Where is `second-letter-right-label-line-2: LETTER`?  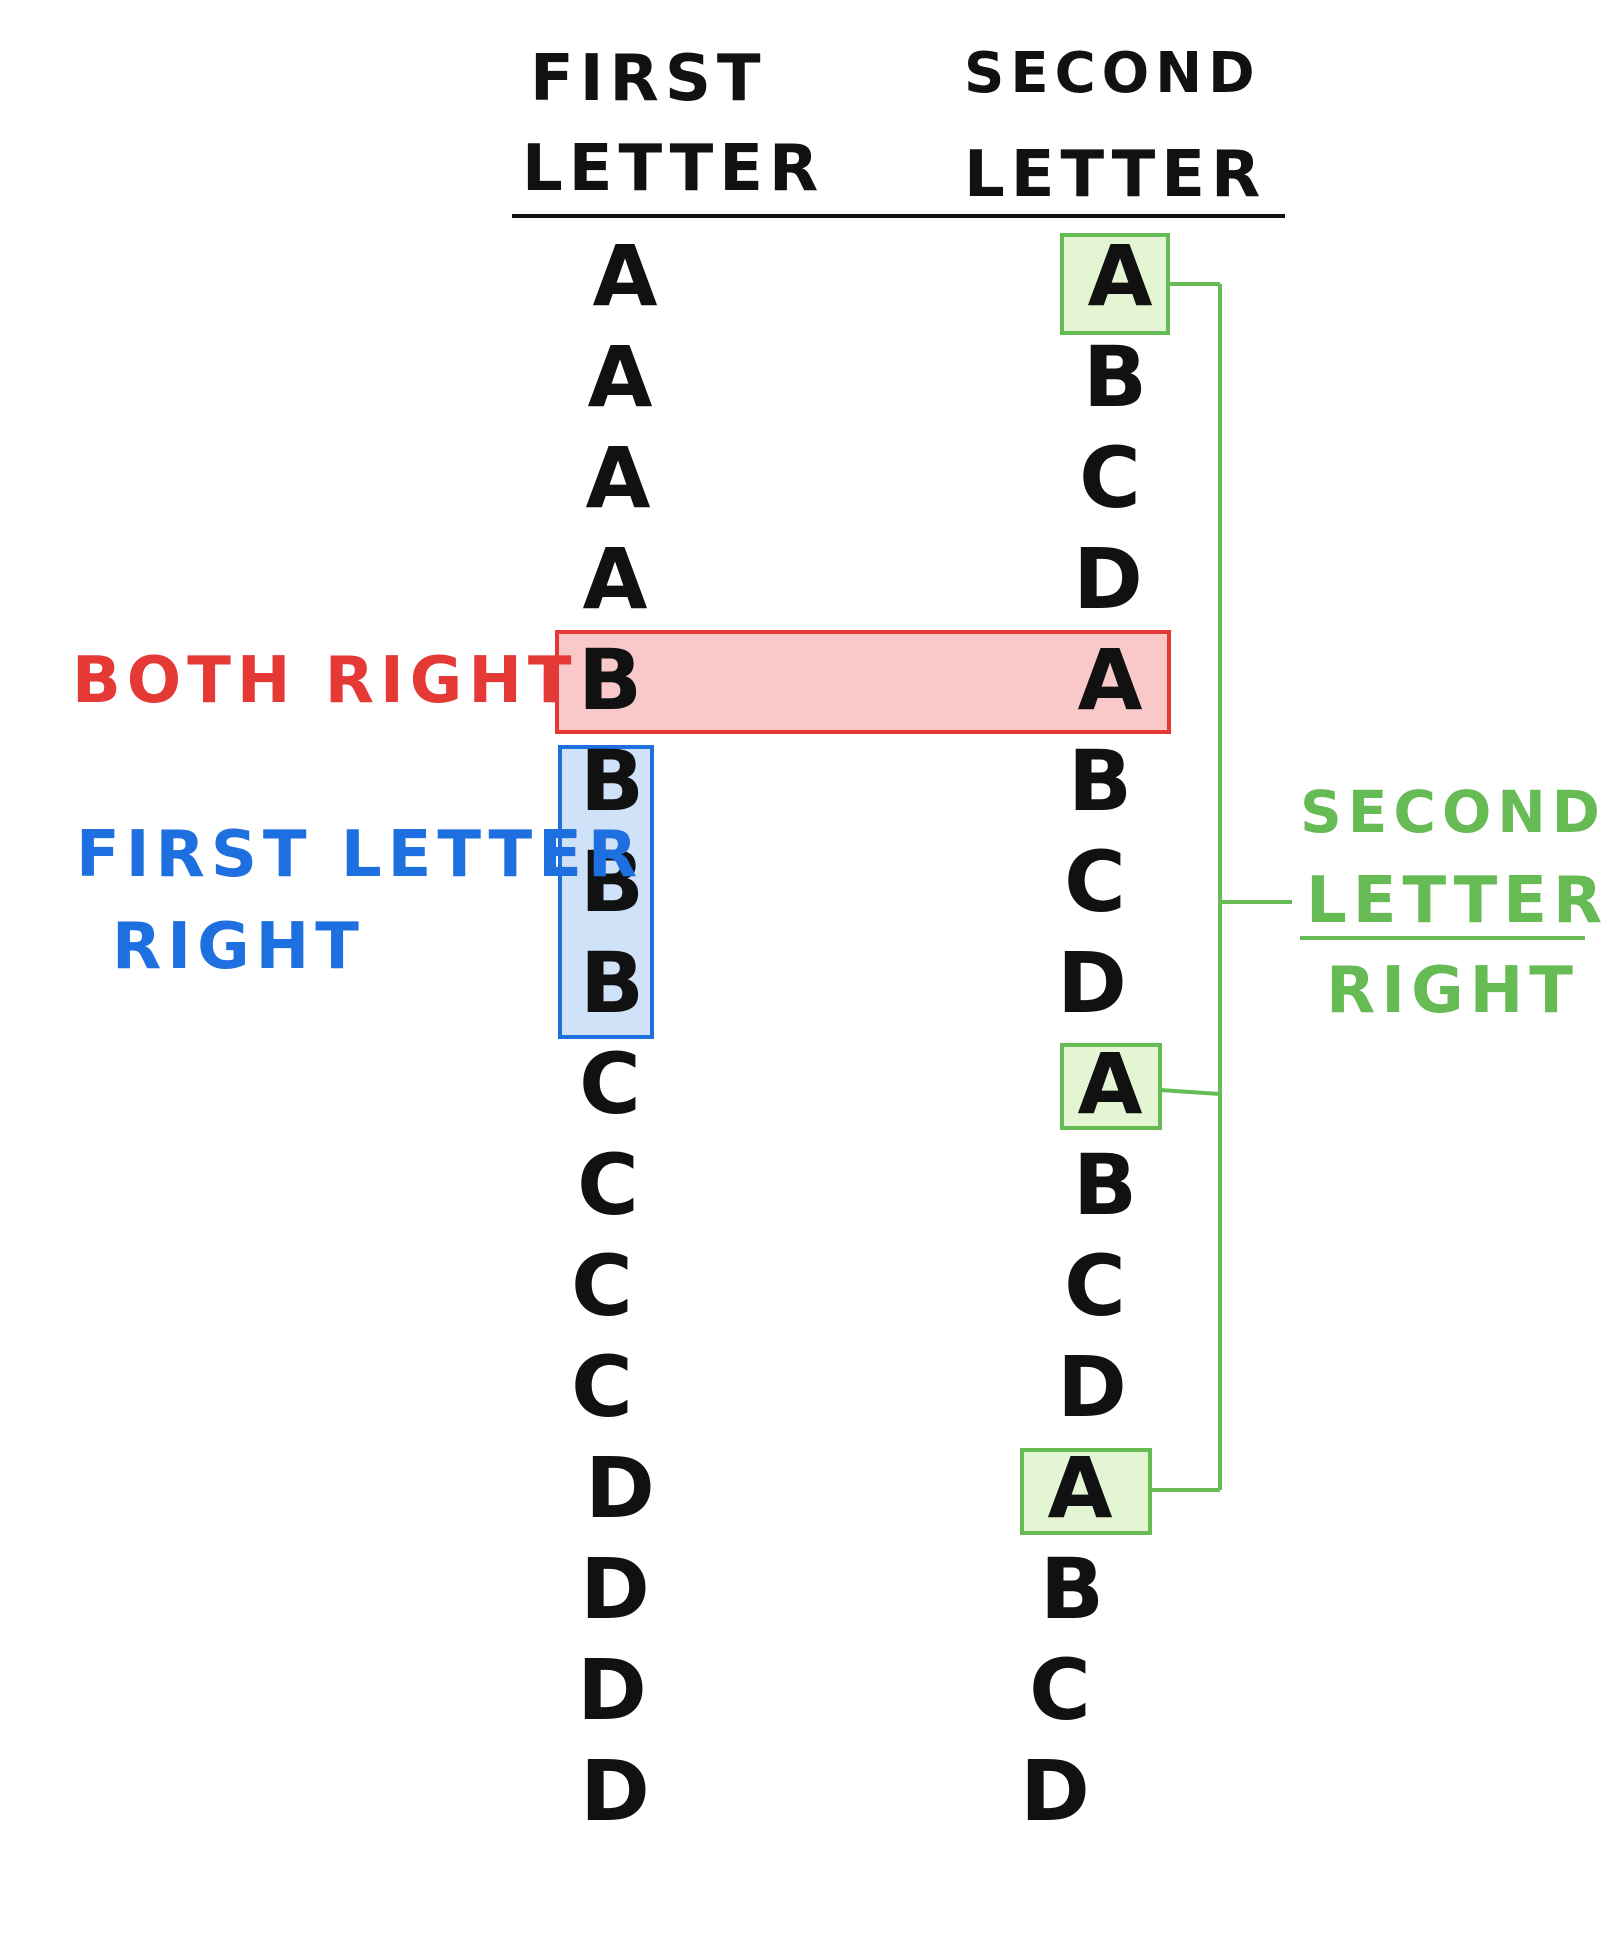
second-letter-right-label-line-2: LETTER is located at coordinates (1457, 901).